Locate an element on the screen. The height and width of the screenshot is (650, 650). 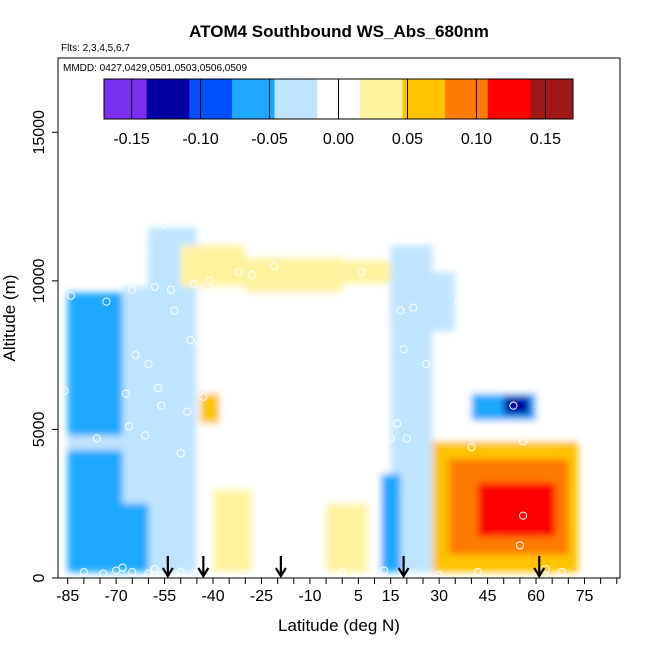
x-tick-label-9: 45 is located at coordinates (488, 596).